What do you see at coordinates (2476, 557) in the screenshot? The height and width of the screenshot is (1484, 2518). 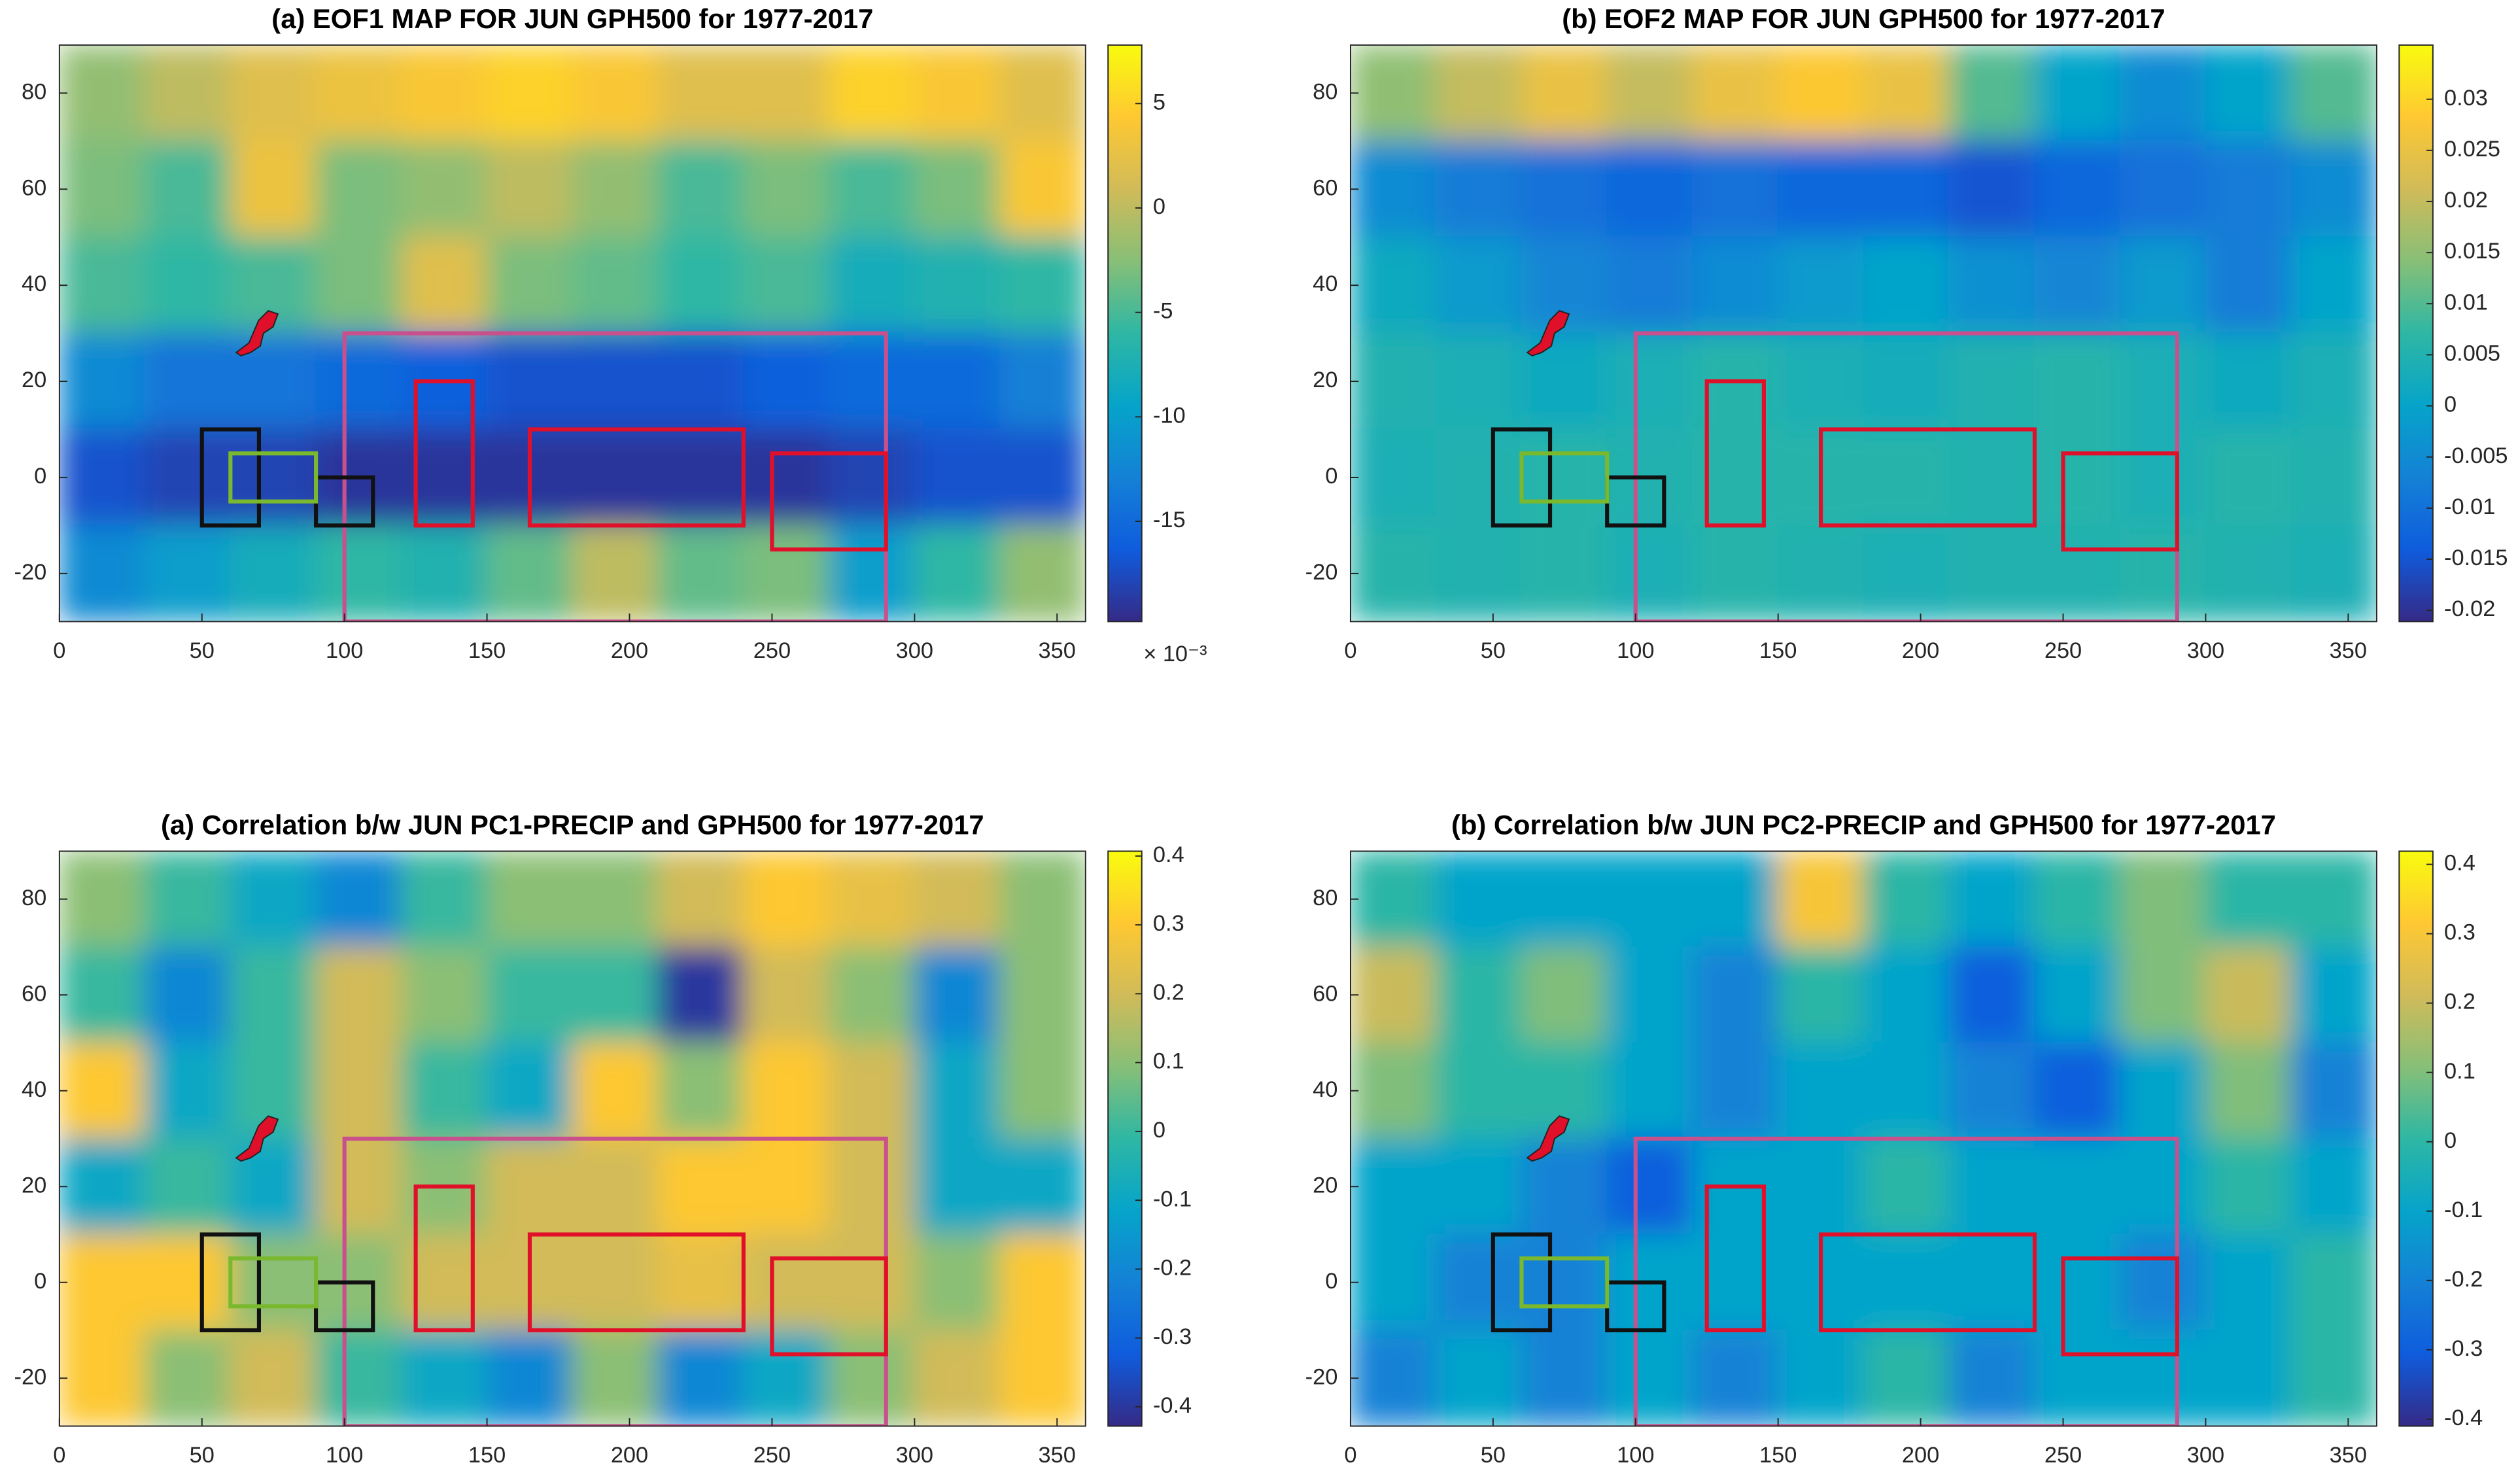 I see `colorbar-tick-label: -0.015` at bounding box center [2476, 557].